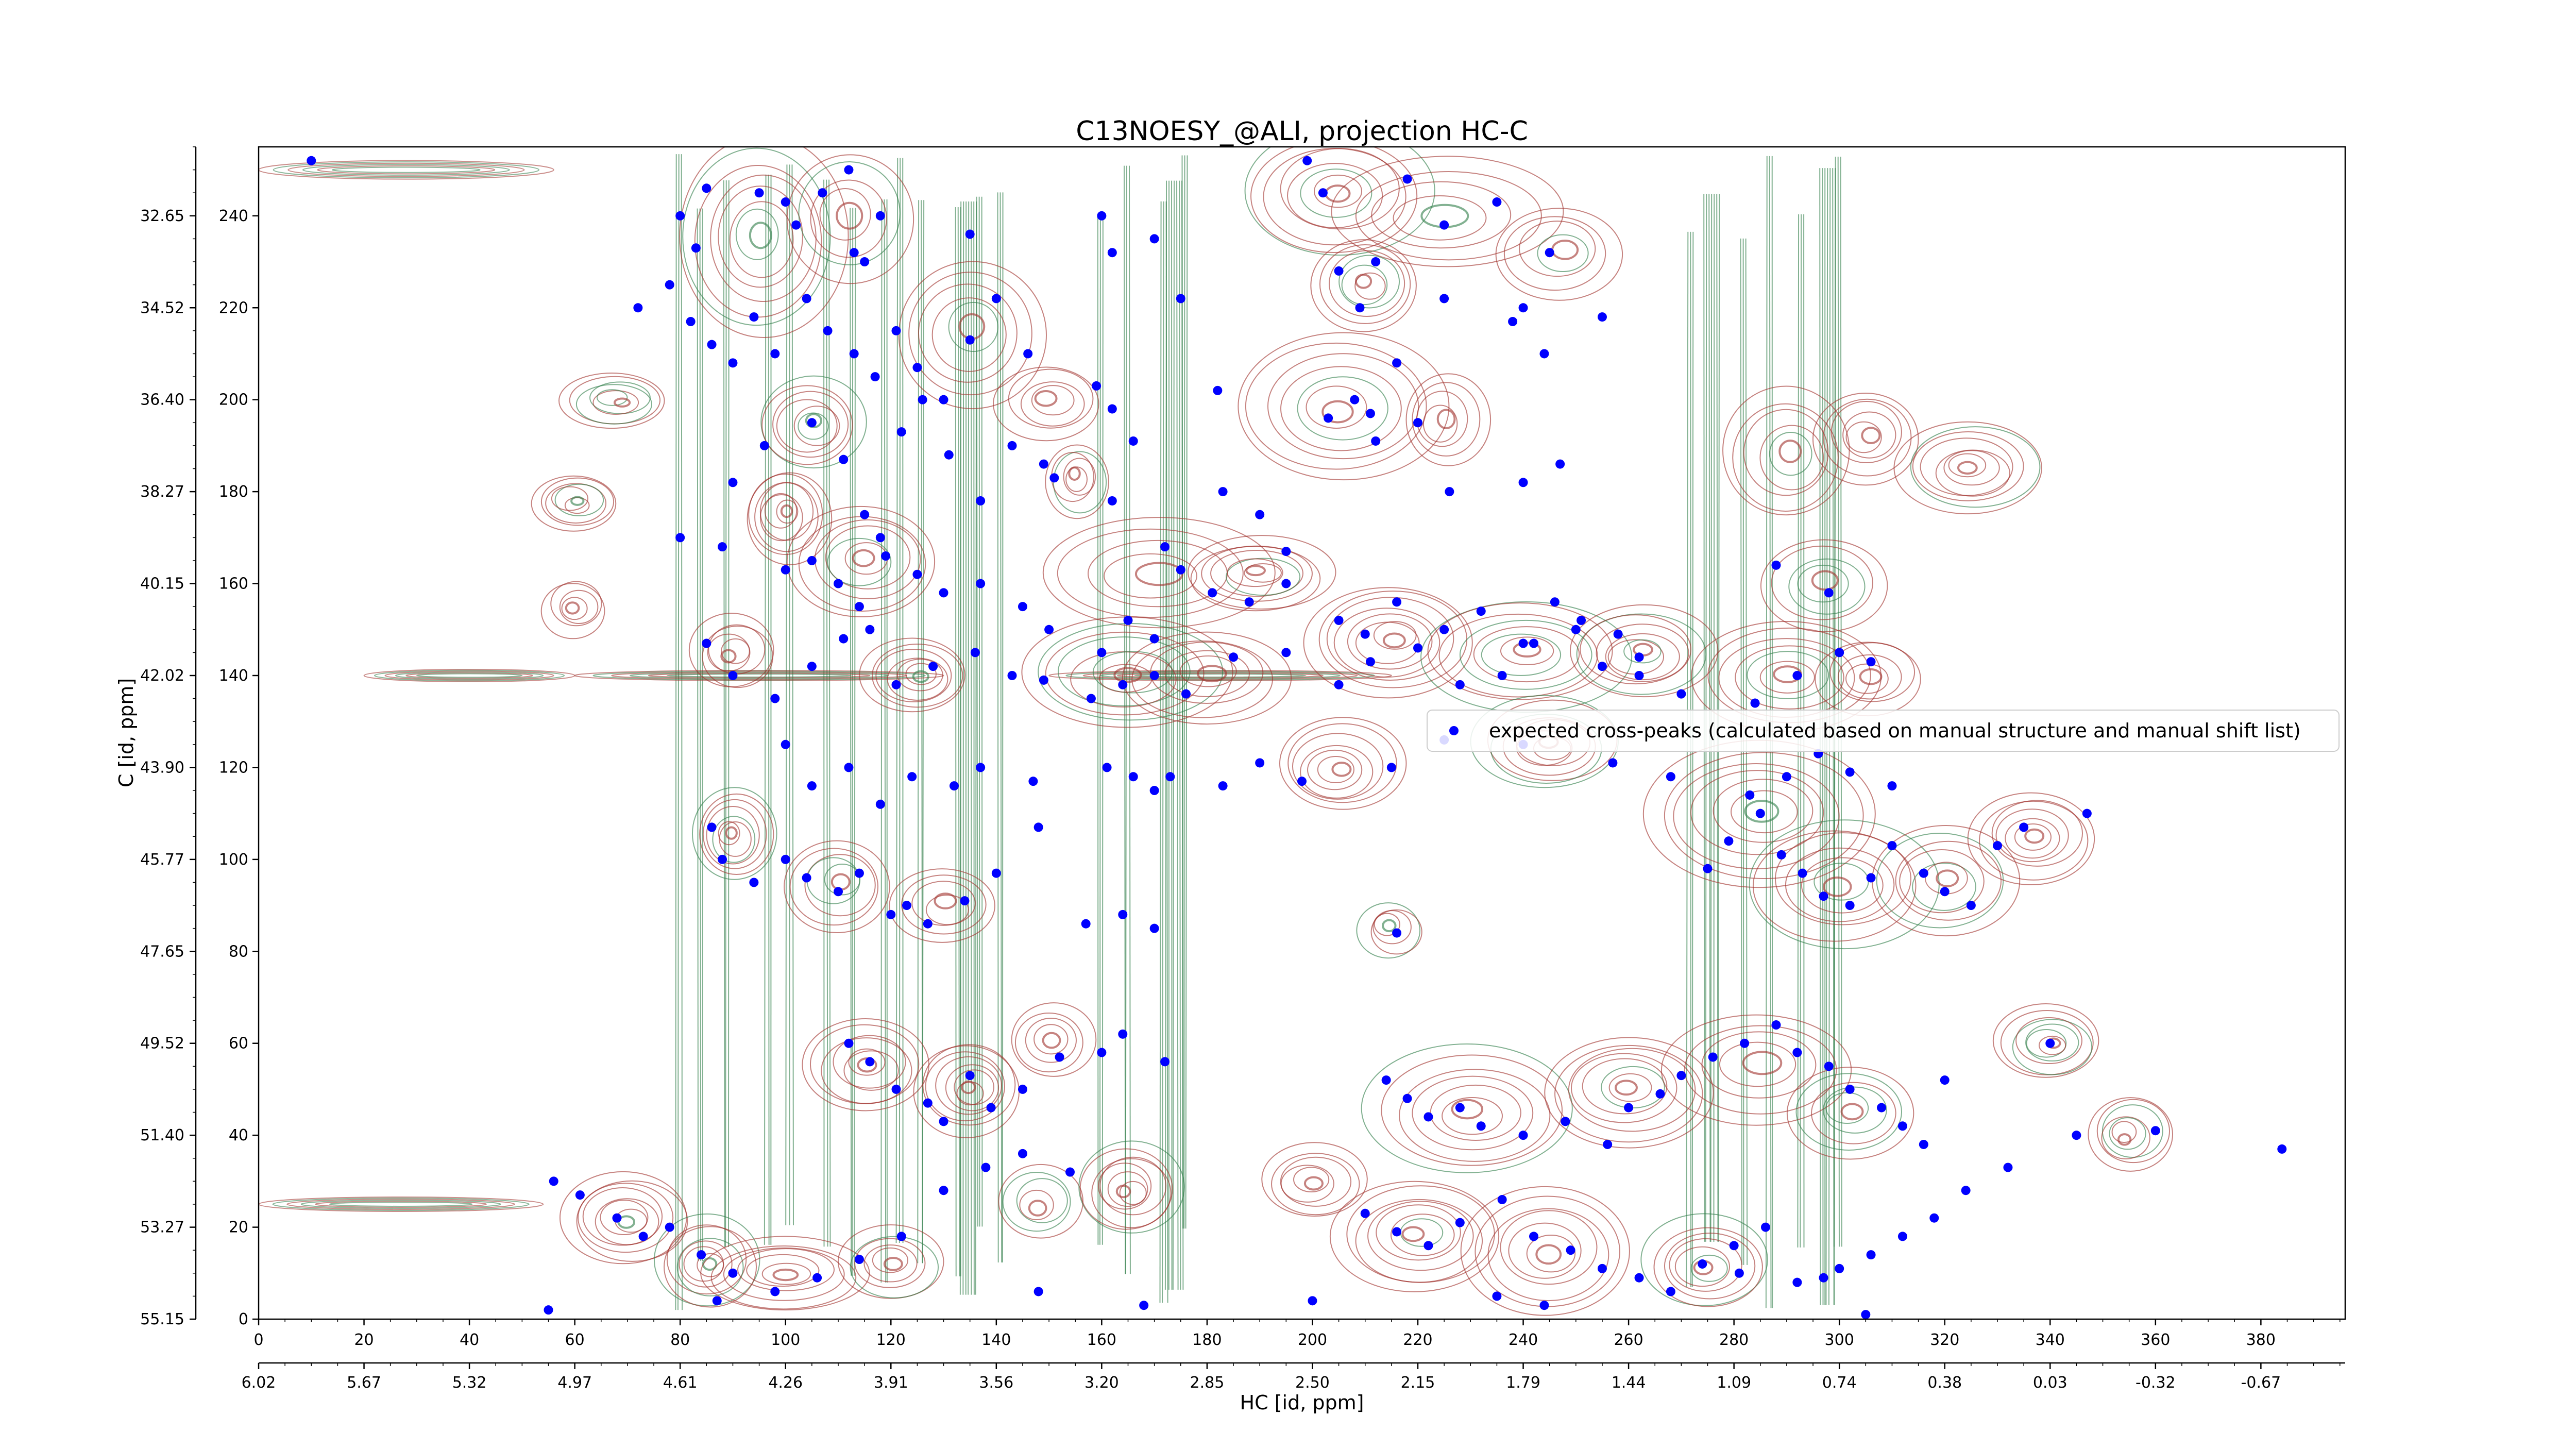 This screenshot has height=1449, width=2576. What do you see at coordinates (1417, 1340) in the screenshot?
I see `x-tick-label: 220` at bounding box center [1417, 1340].